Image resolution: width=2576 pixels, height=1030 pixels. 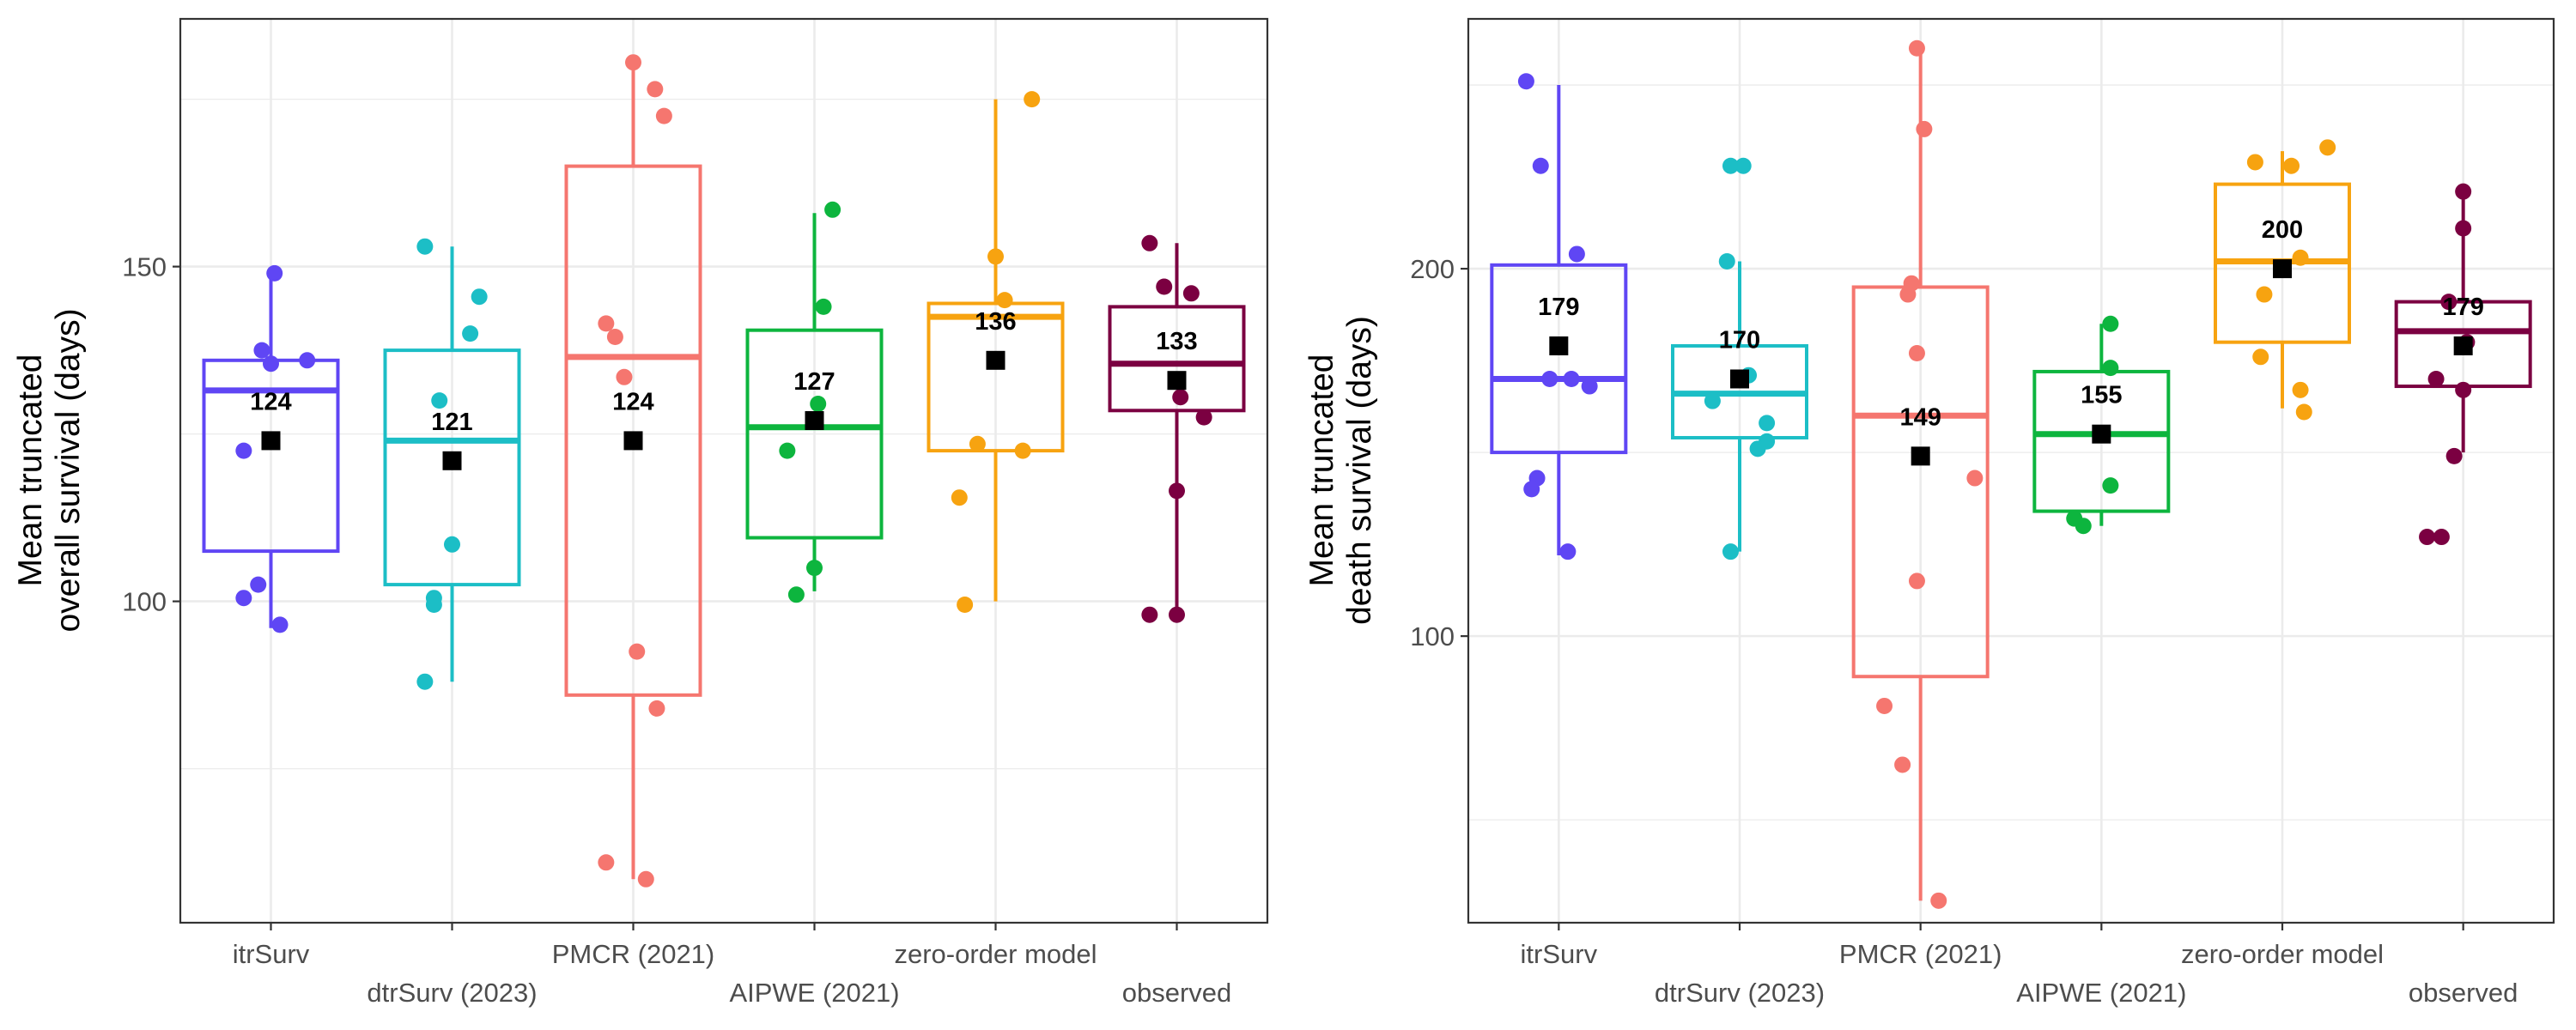 I want to click on box-group: 121, so click(x=452, y=464).